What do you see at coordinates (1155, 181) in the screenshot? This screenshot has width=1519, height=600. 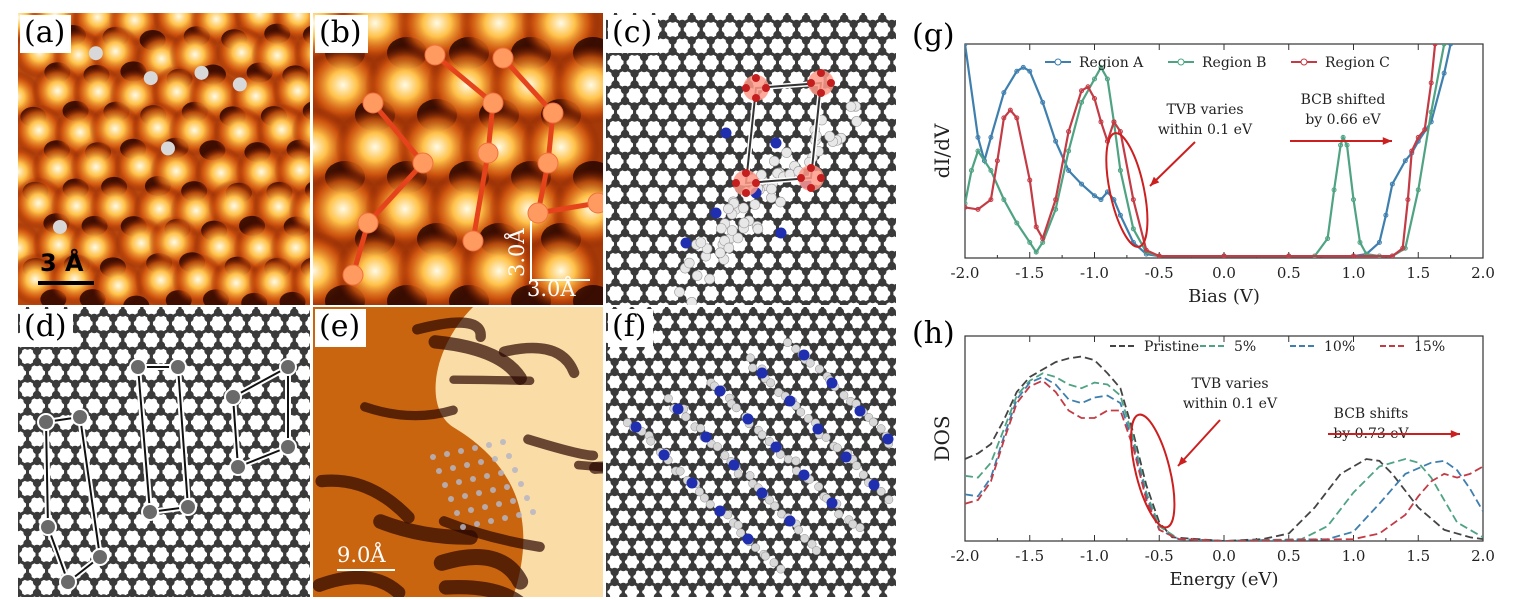 I see `annotation-arrowhead` at bounding box center [1155, 181].